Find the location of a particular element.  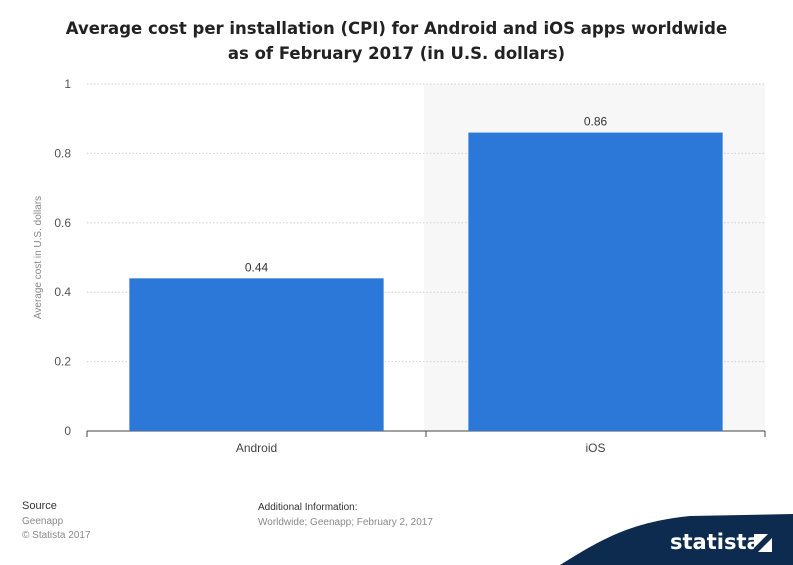

y-tick-label: 0.4 is located at coordinates (62, 292).